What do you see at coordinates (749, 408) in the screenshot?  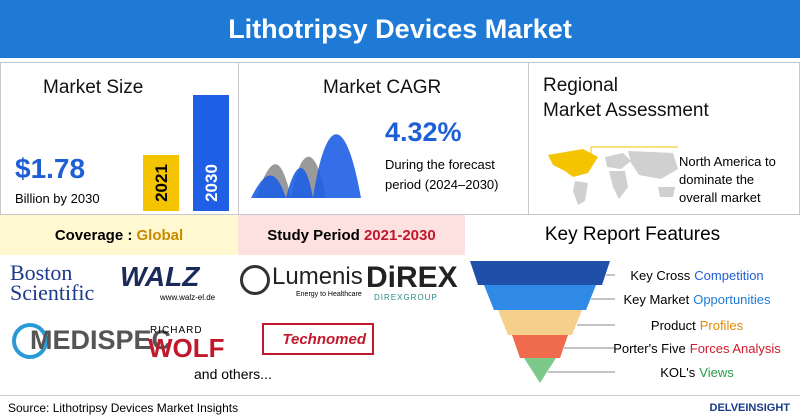 I see `brand: DELVEINSIGHT` at bounding box center [749, 408].